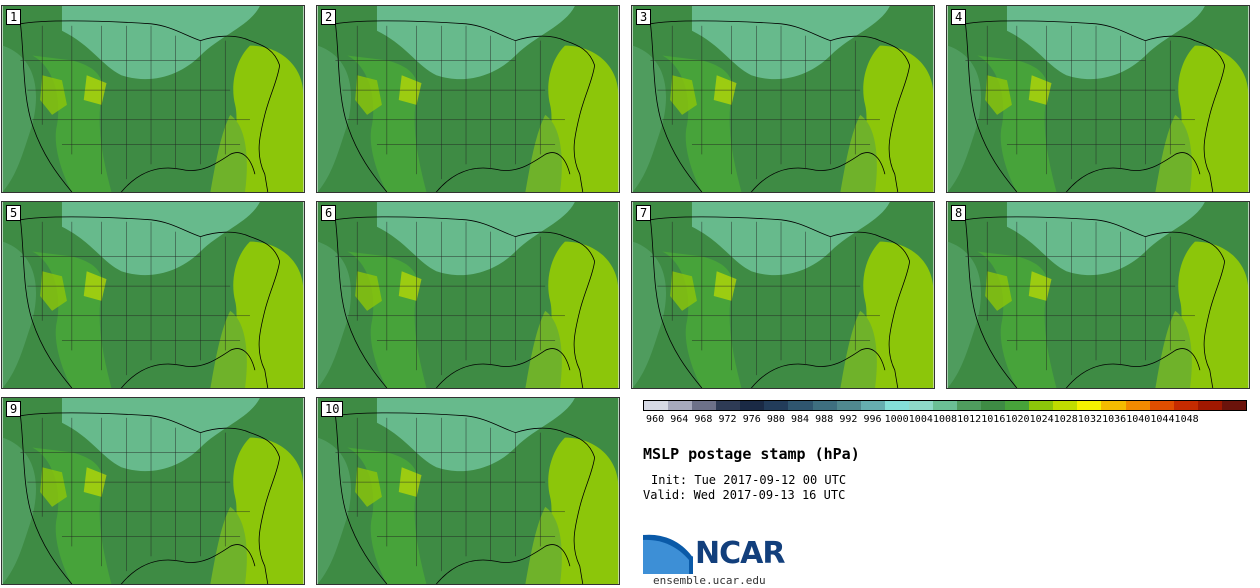 This screenshot has width=1260, height=588. I want to click on colorbar-tick-label: 992, so click(848, 419).